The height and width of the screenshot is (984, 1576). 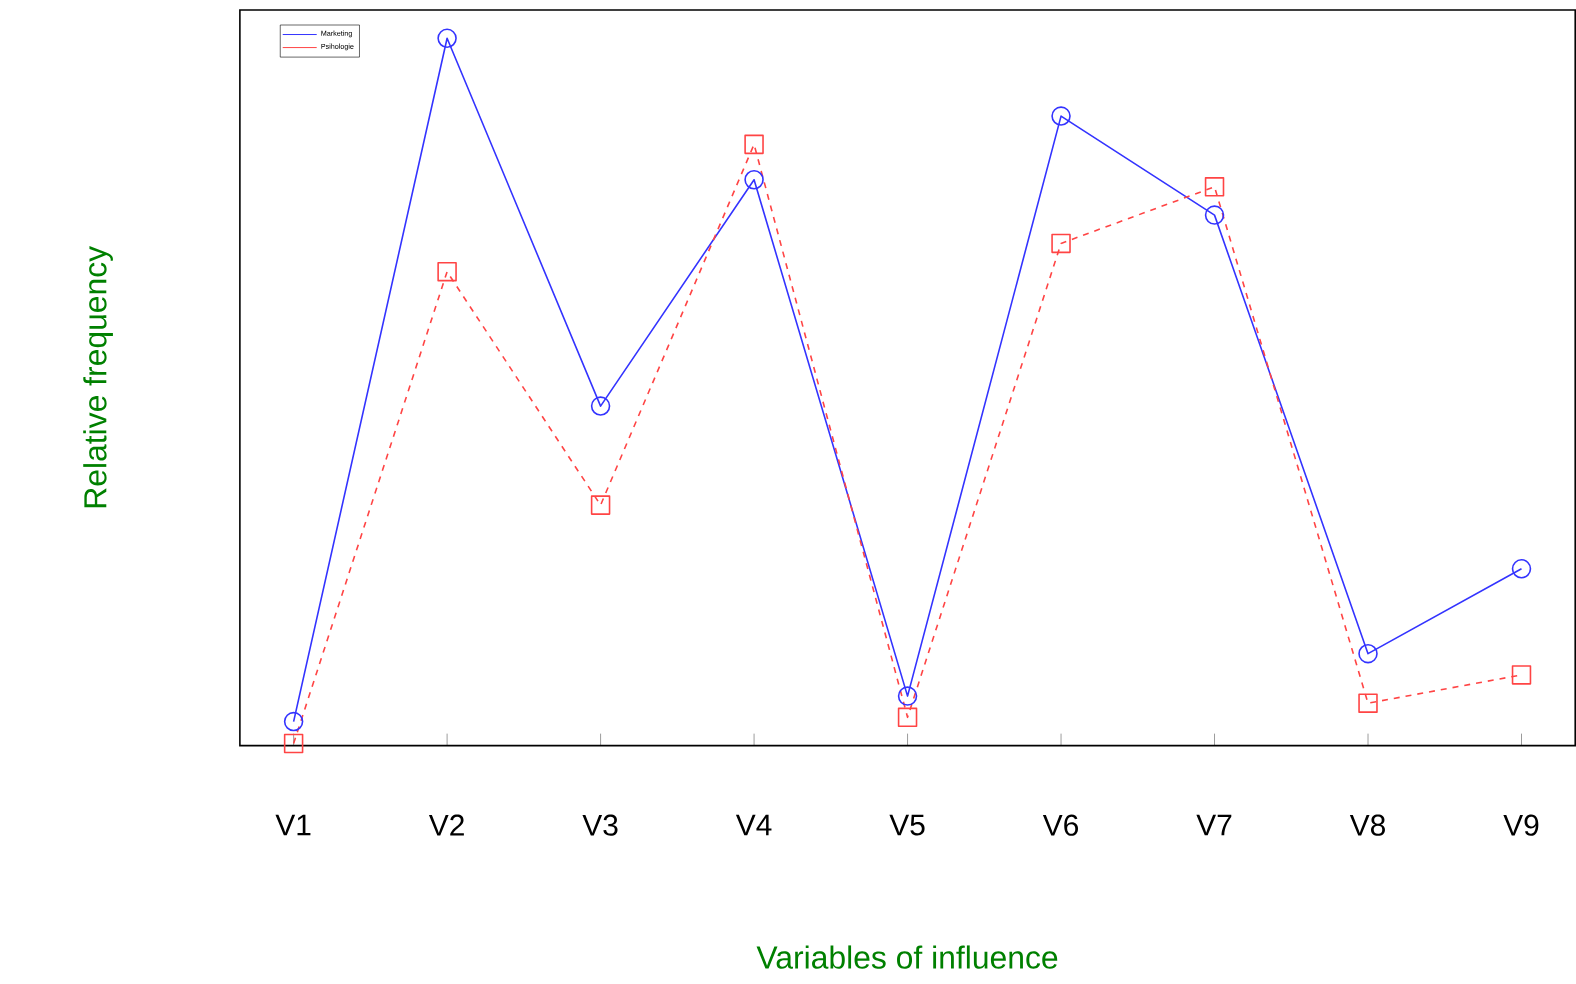 What do you see at coordinates (446, 825) in the screenshot?
I see `x-tick-label: V2` at bounding box center [446, 825].